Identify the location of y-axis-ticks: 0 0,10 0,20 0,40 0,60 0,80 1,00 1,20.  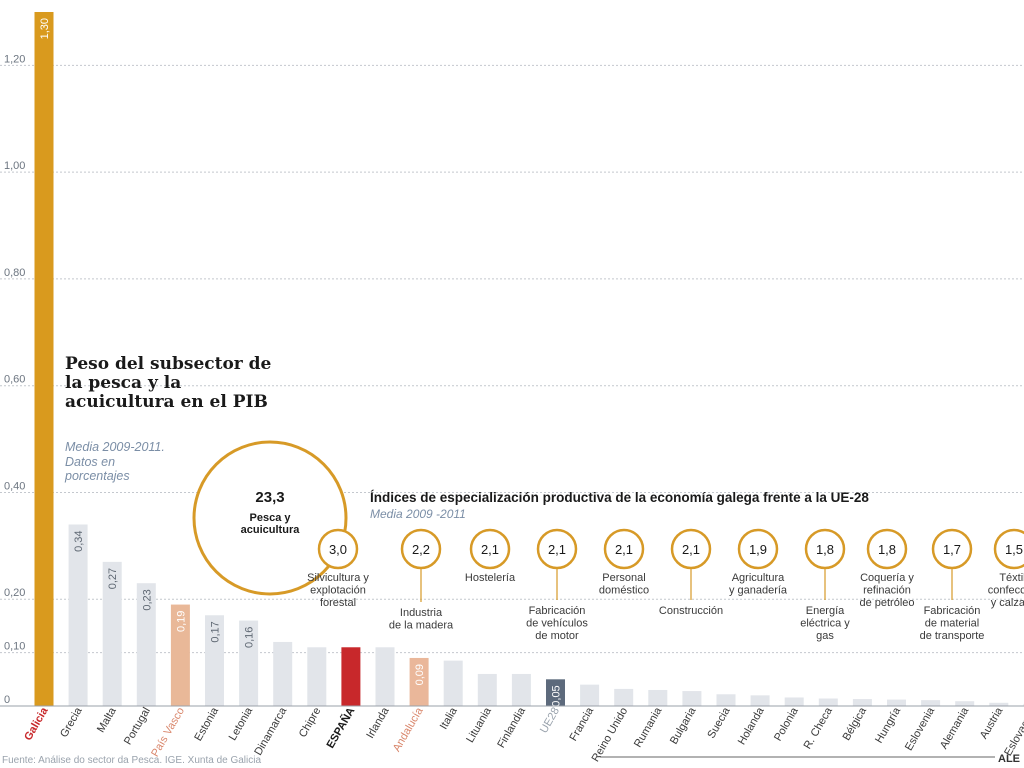
(14, 379).